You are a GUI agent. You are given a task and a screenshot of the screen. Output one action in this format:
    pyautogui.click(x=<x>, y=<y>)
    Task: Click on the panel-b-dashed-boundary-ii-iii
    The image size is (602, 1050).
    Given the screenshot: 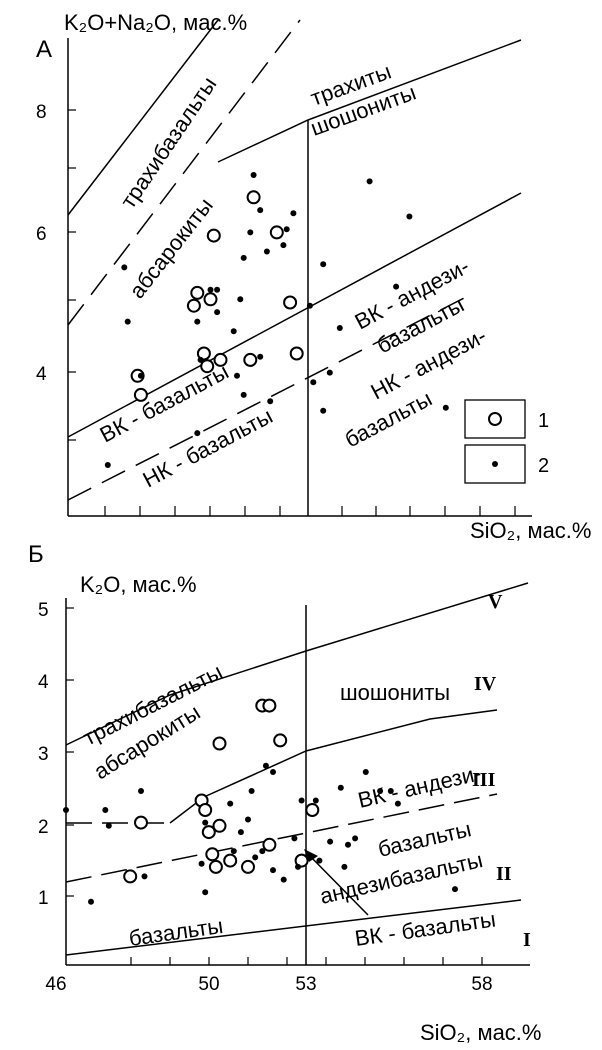 What is the action you would take?
    pyautogui.click(x=281, y=838)
    